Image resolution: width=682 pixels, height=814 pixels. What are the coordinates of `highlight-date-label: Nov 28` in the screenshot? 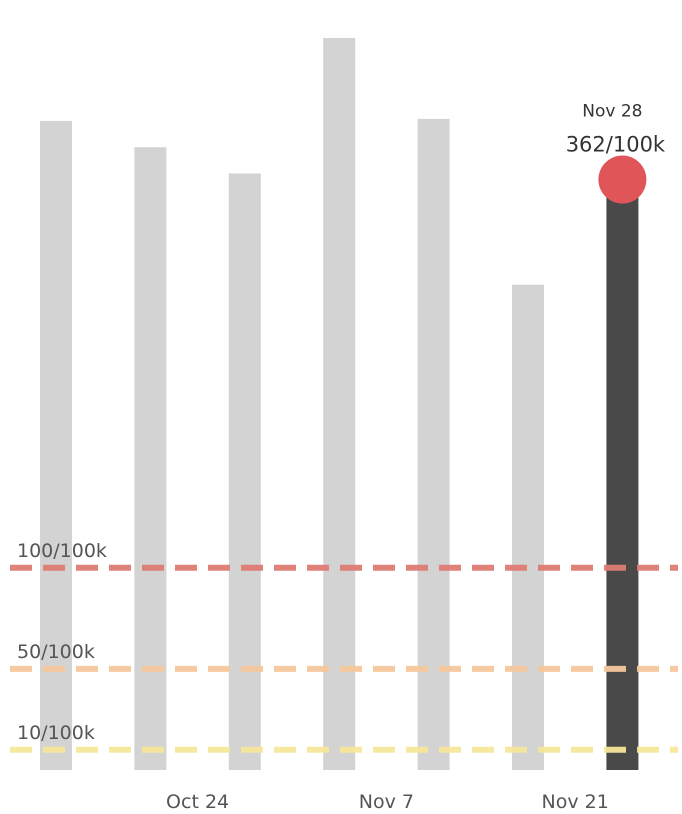 It's located at (612, 112).